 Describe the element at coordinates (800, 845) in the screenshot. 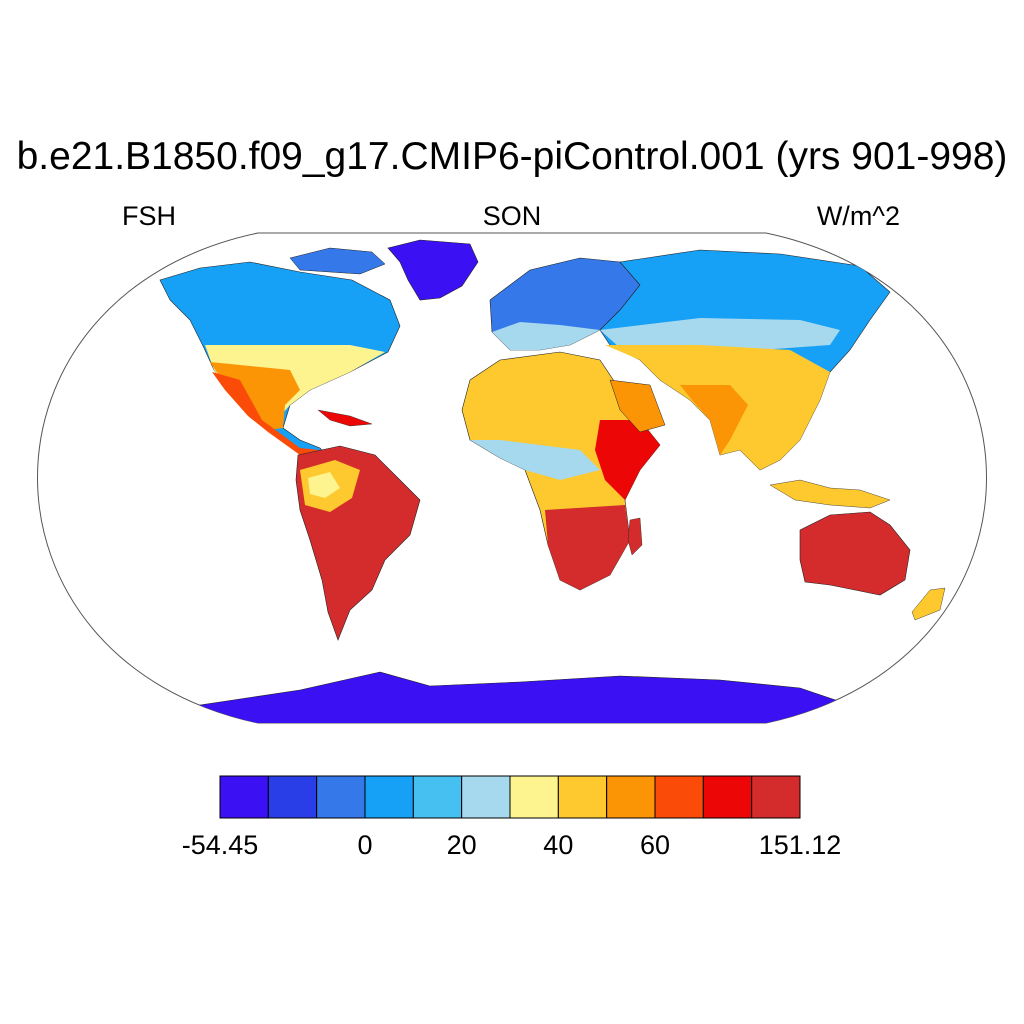

I see `colorbar-tick-label: 151.12` at that location.